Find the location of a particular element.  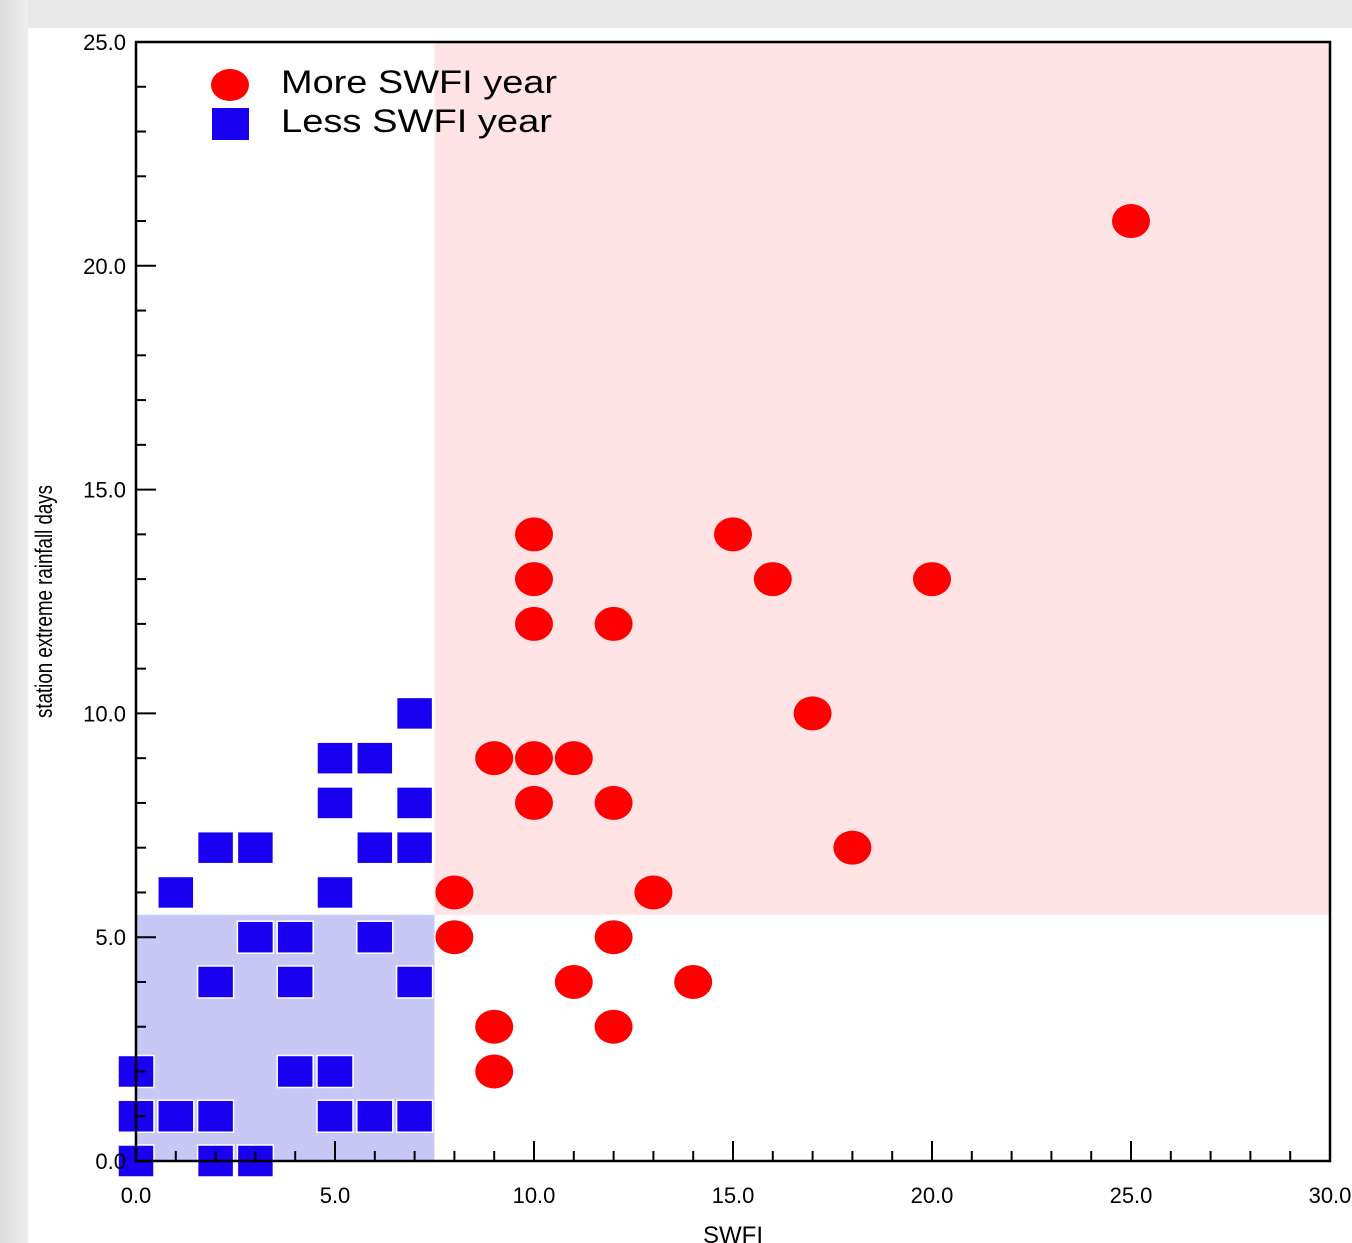

x-tick-label: 5.0 is located at coordinates (335, 1195).